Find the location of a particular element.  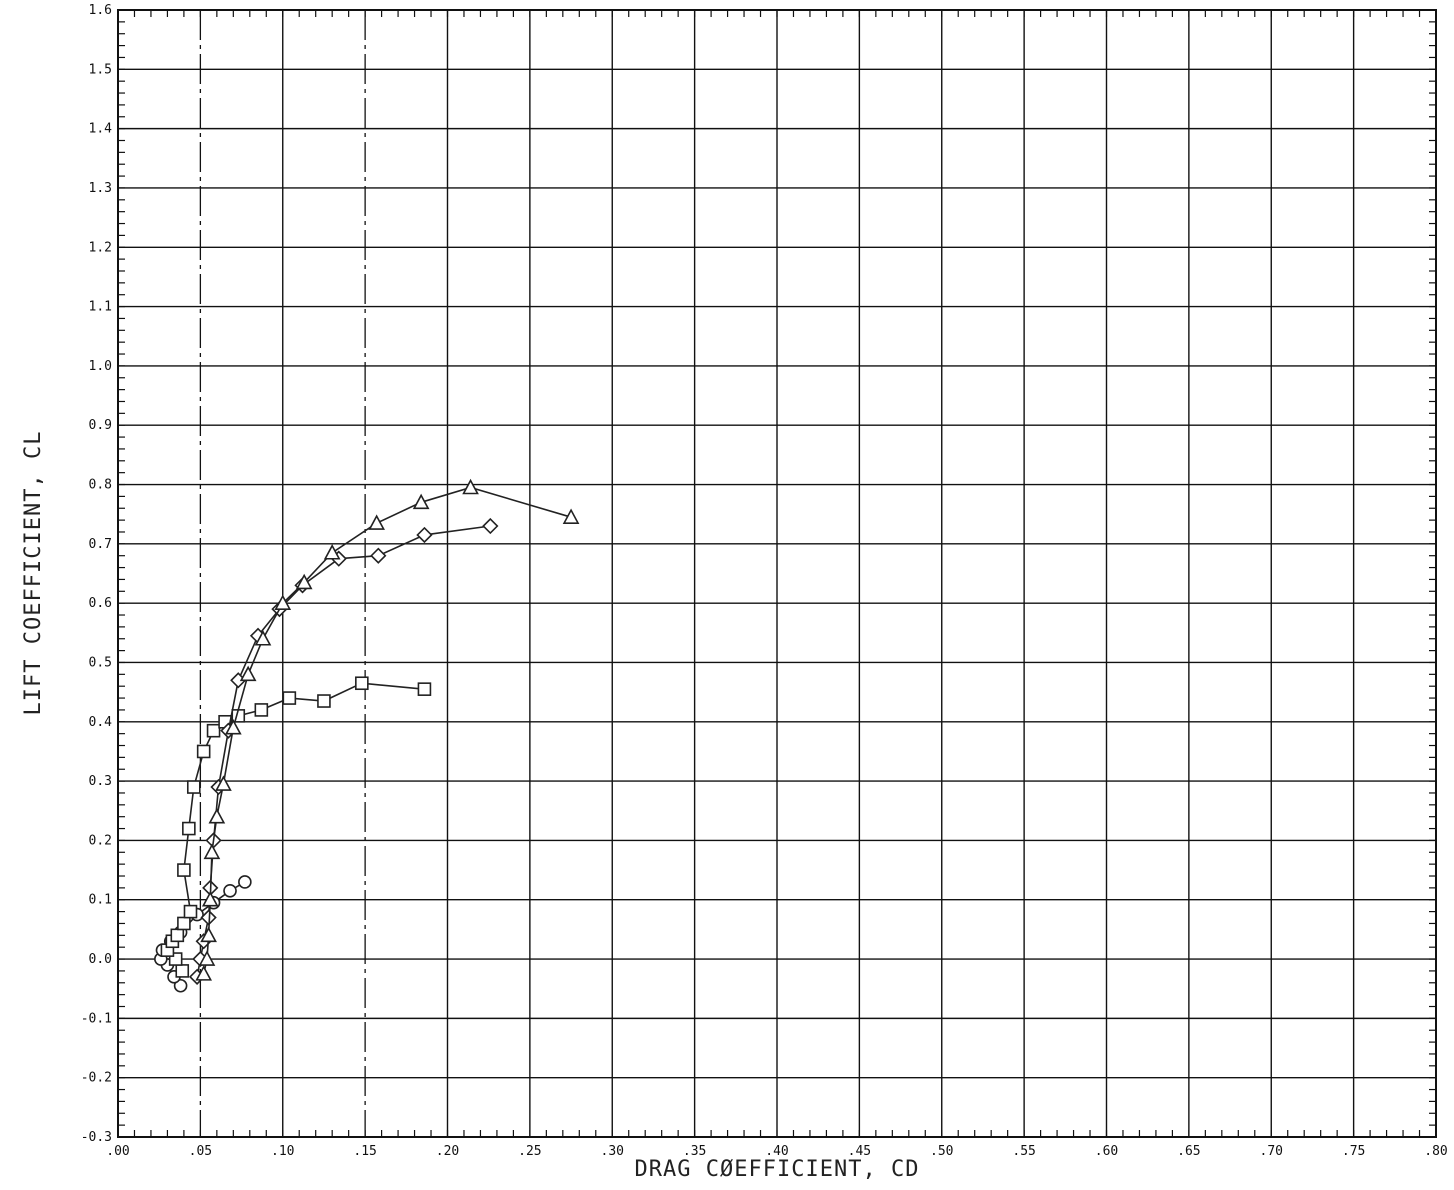

x-tick-label: .55 is located at coordinates (1023, 1151).